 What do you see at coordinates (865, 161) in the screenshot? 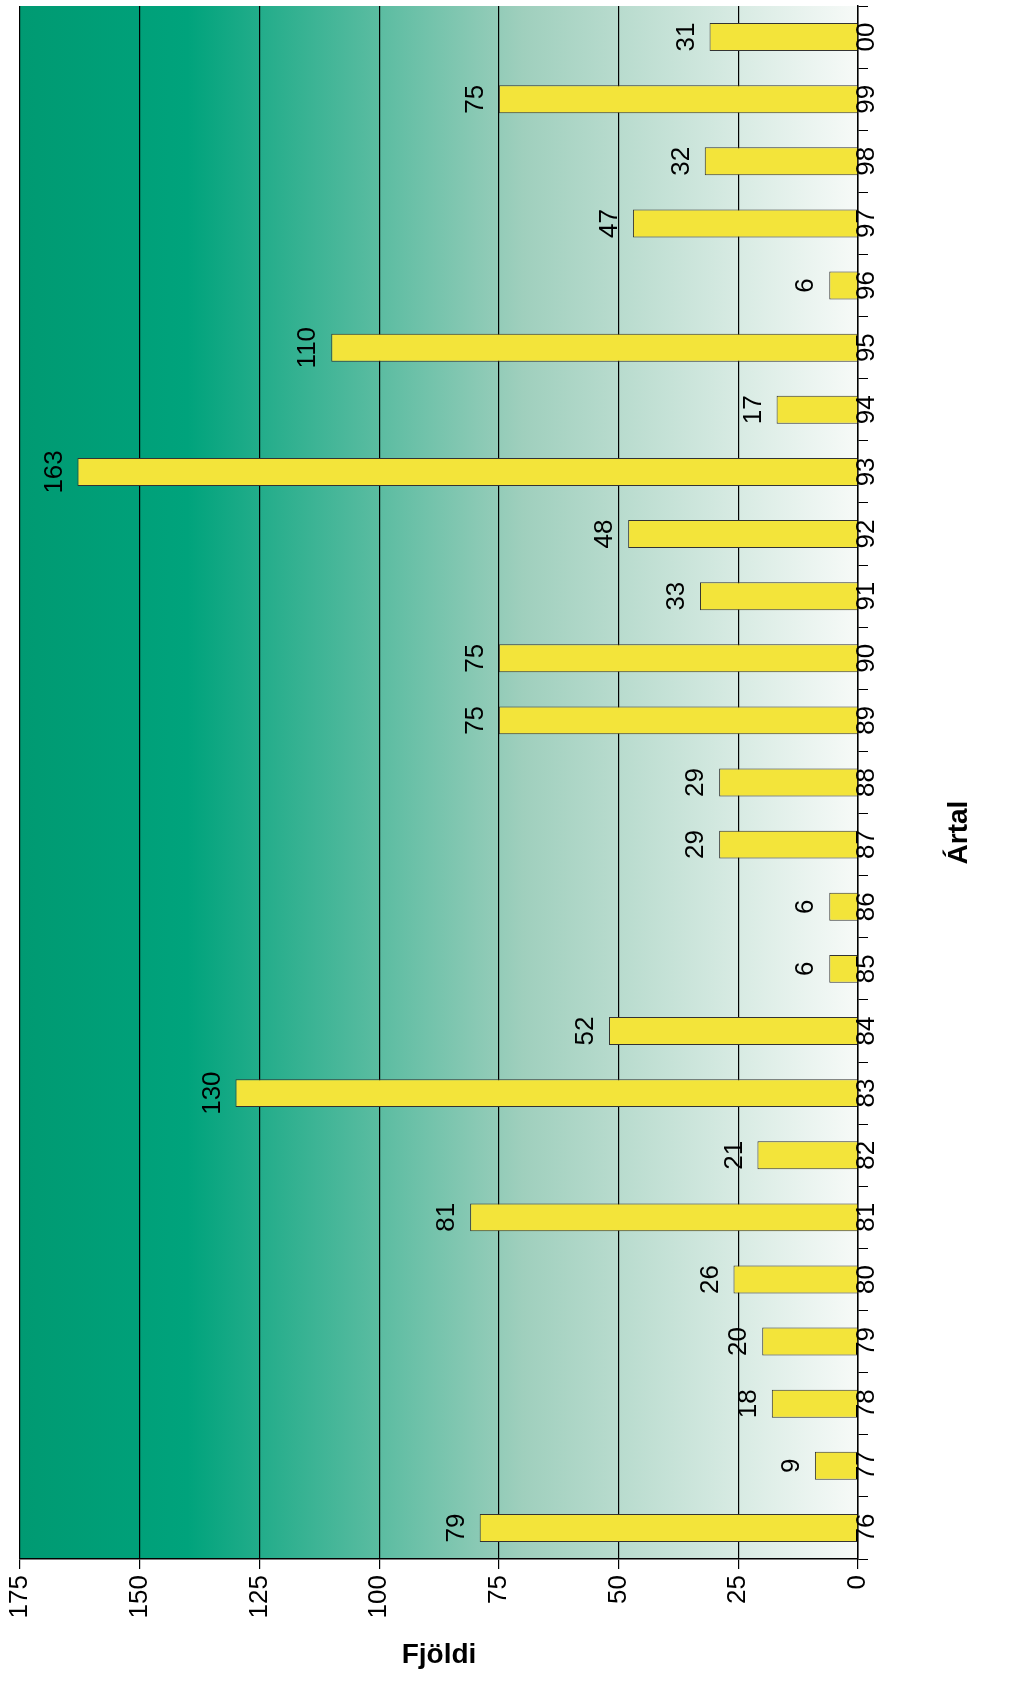
I see `y-tick-label: 98` at bounding box center [865, 161].